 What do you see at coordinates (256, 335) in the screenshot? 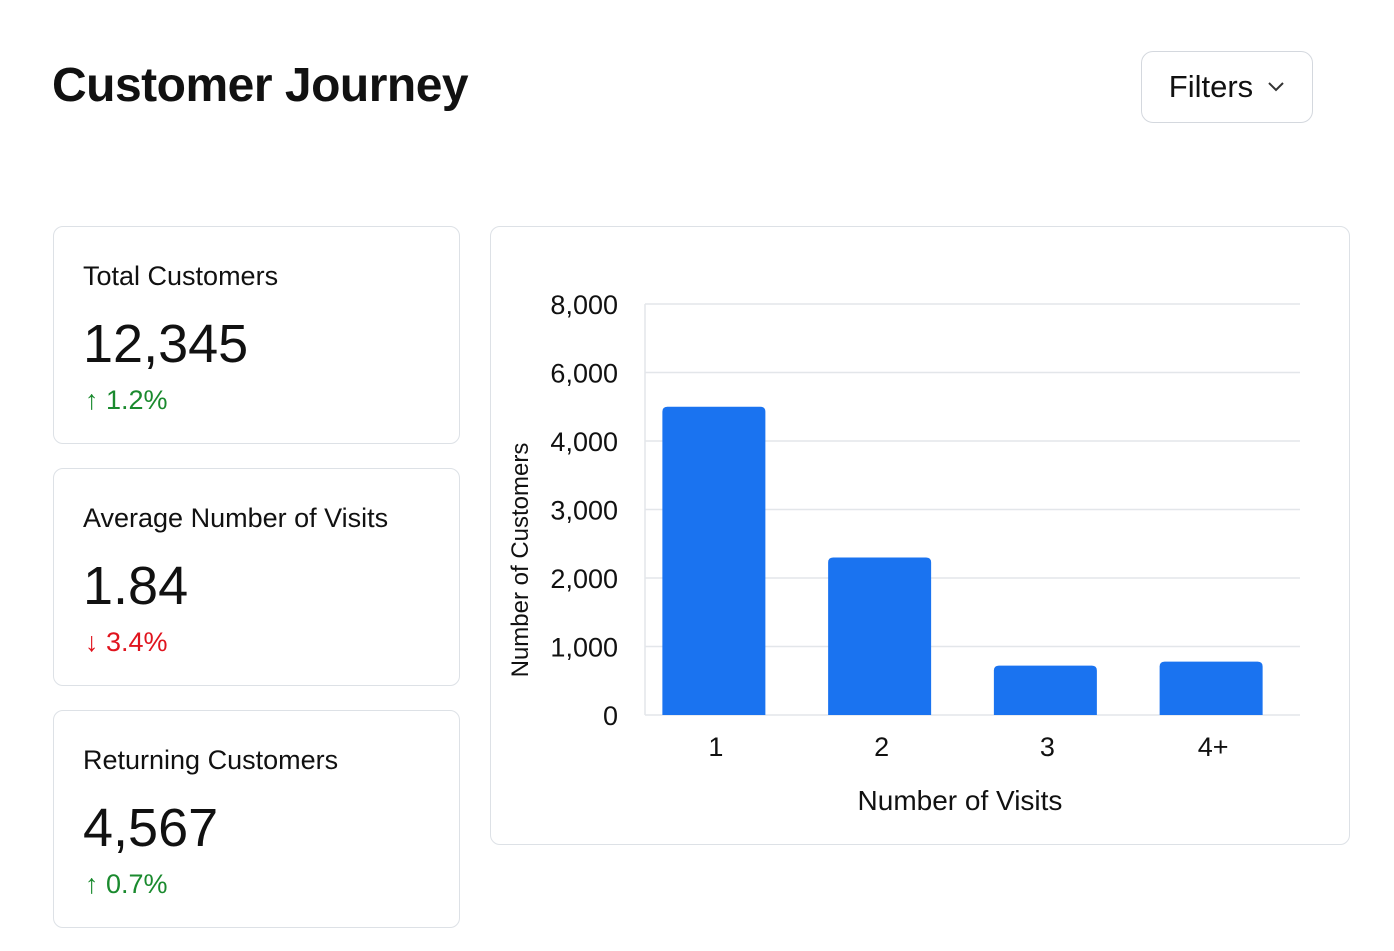
I see `total-customers-card: Total Customers 12,345 ↑ 1.2%` at bounding box center [256, 335].